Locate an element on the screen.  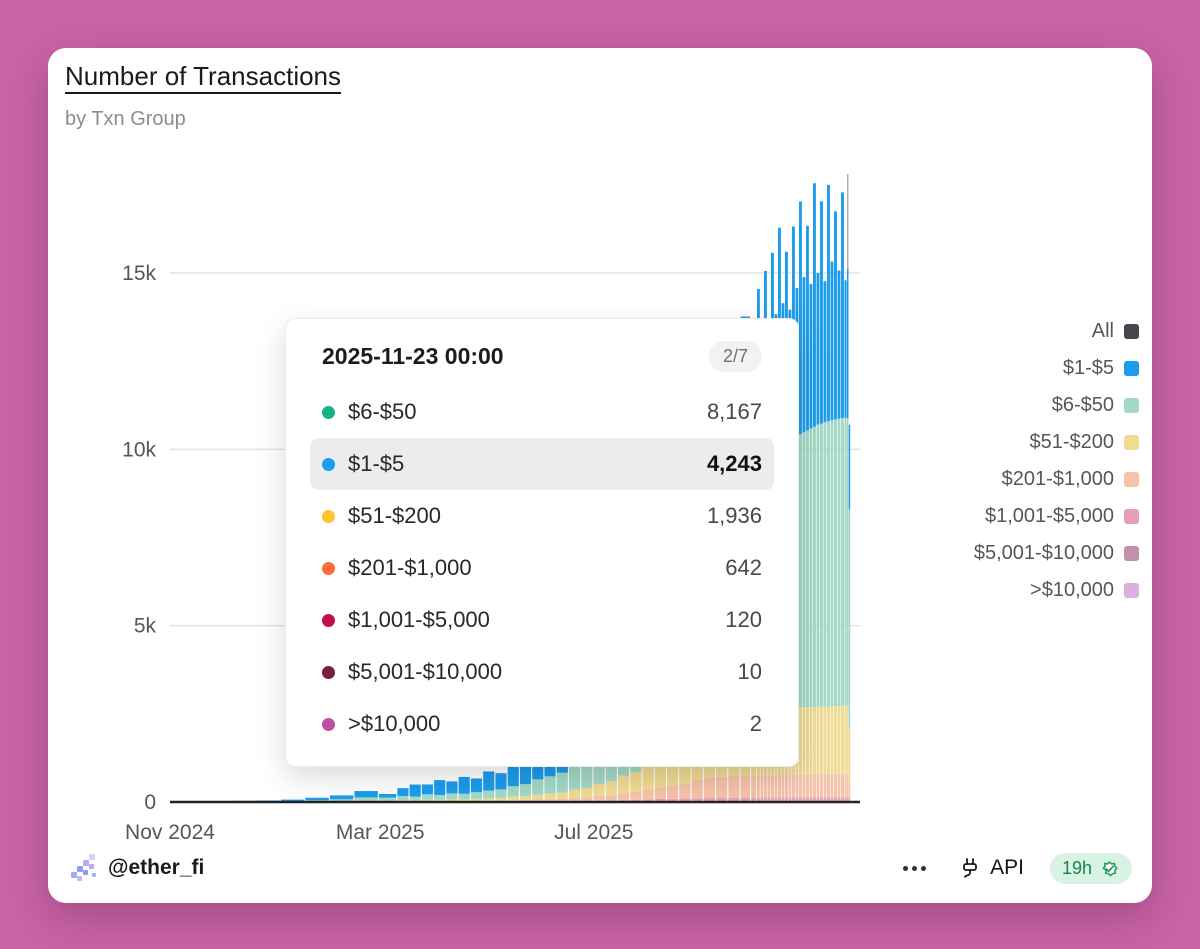
legend-label: $1-$5 is located at coordinates (1088, 368).